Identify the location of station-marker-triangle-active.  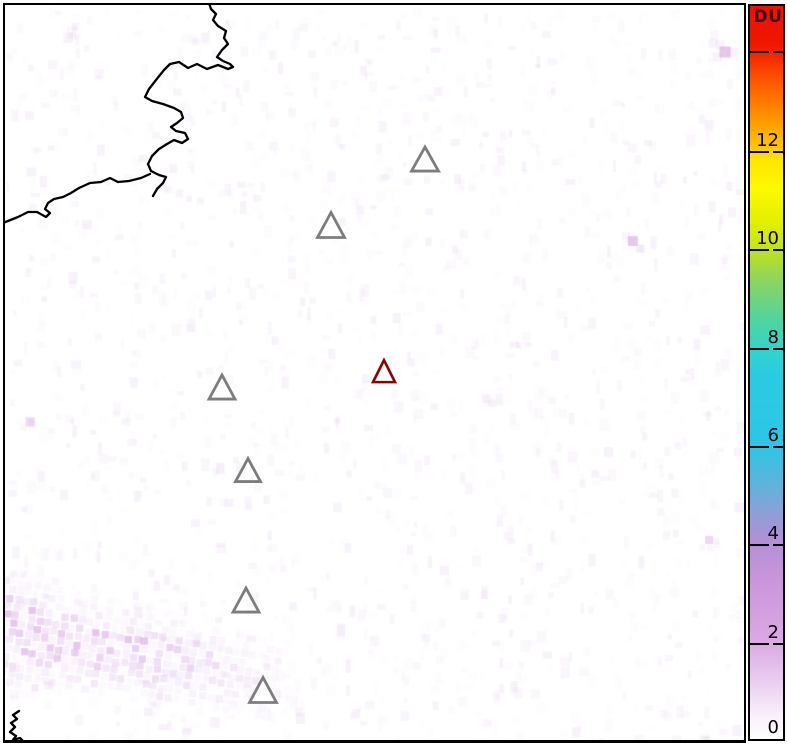
(384, 370).